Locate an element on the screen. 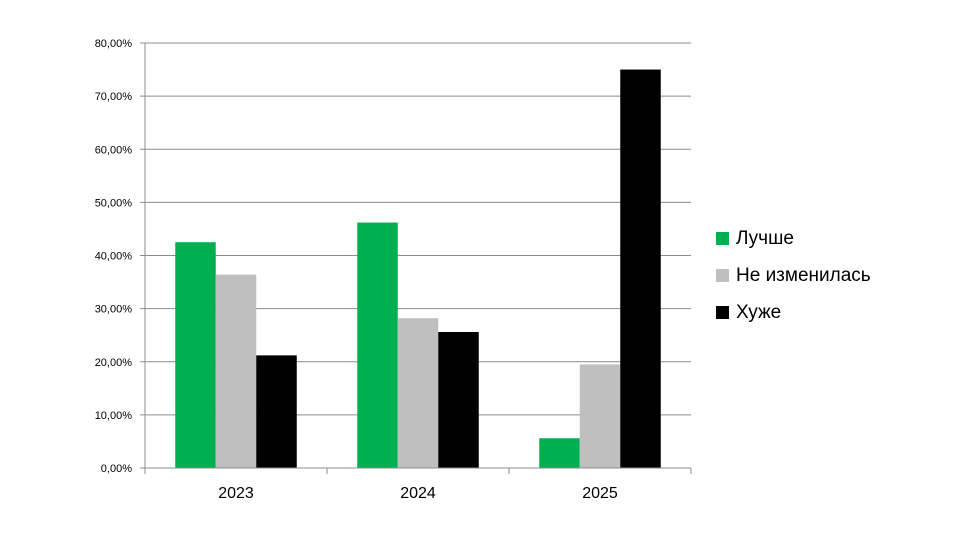  y-tick-label: 30,00% is located at coordinates (114, 310).